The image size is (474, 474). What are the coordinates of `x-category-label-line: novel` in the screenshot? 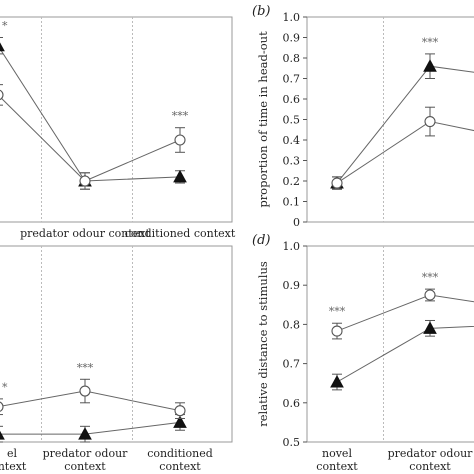 It's located at (337, 453).